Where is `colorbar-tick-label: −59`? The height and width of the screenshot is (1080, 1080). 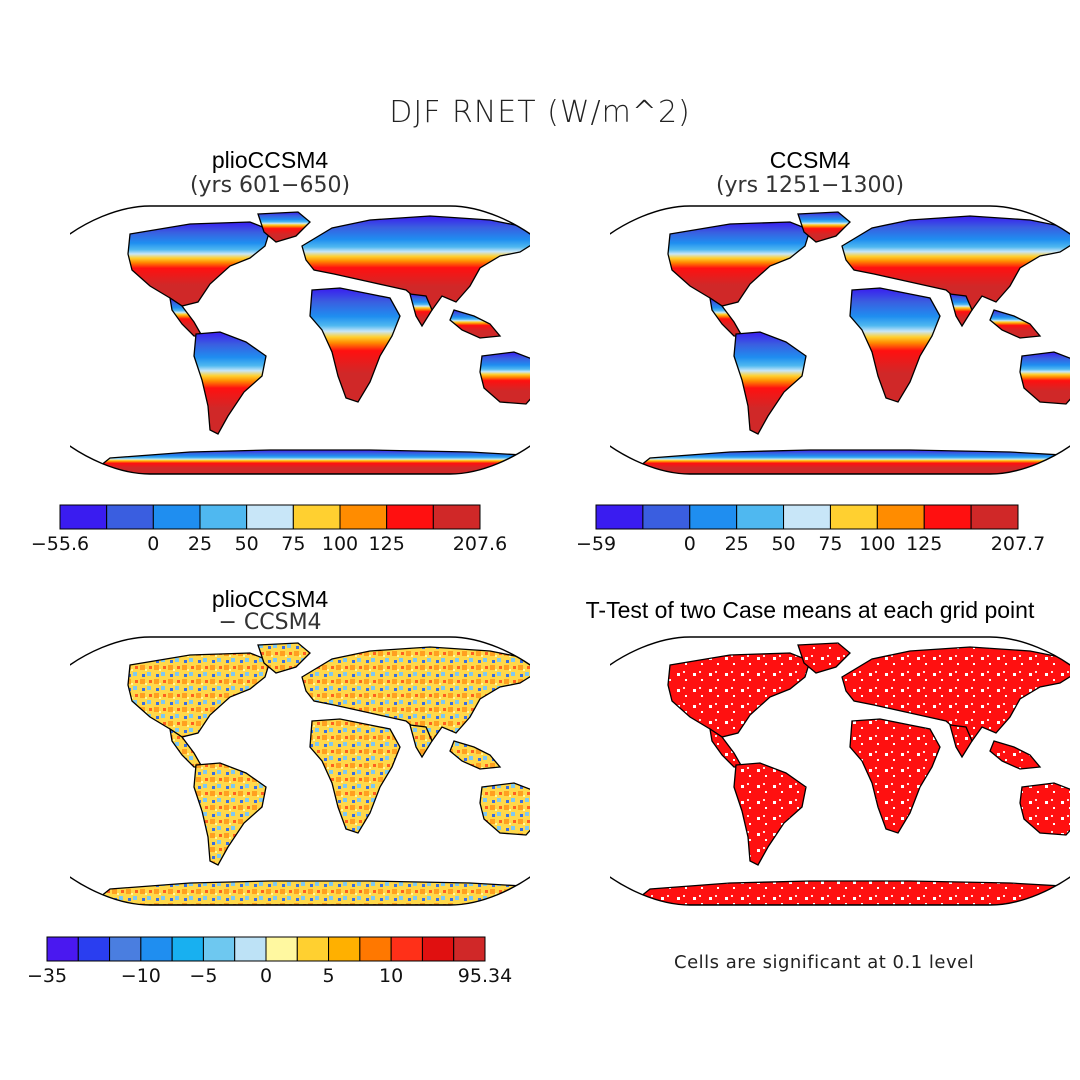 colorbar-tick-label: −59 is located at coordinates (596, 544).